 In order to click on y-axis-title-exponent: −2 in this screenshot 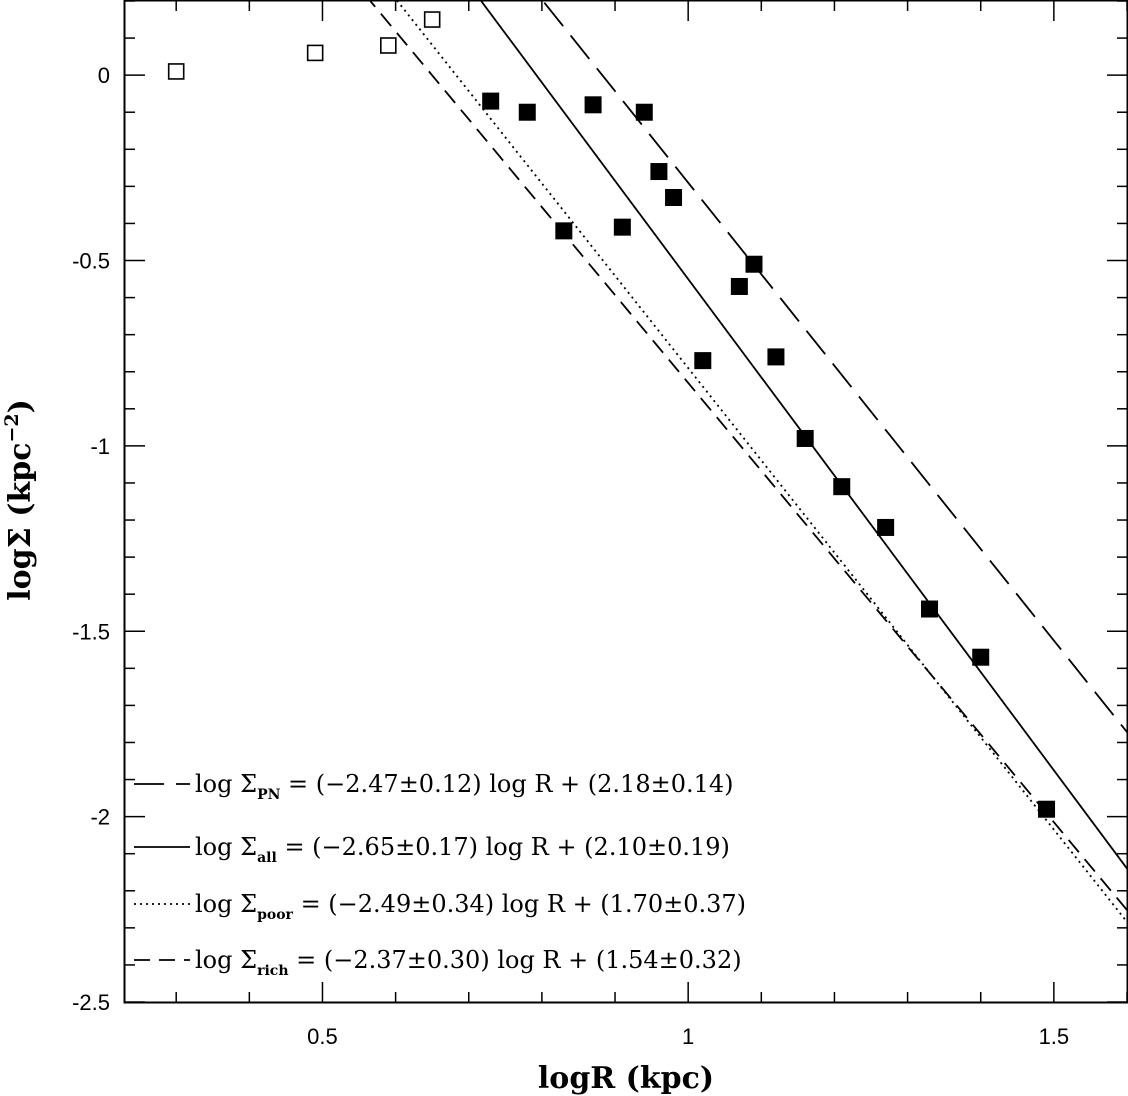, I will do `click(12, 427)`.